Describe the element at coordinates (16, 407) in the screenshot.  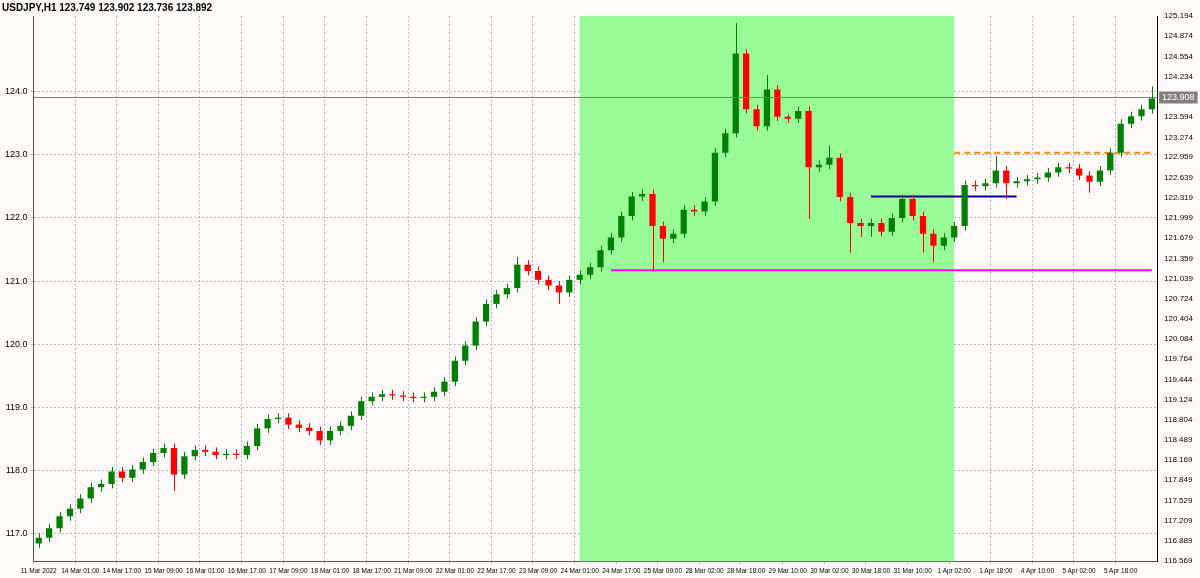
I see `y-tick-label: 119.0` at that location.